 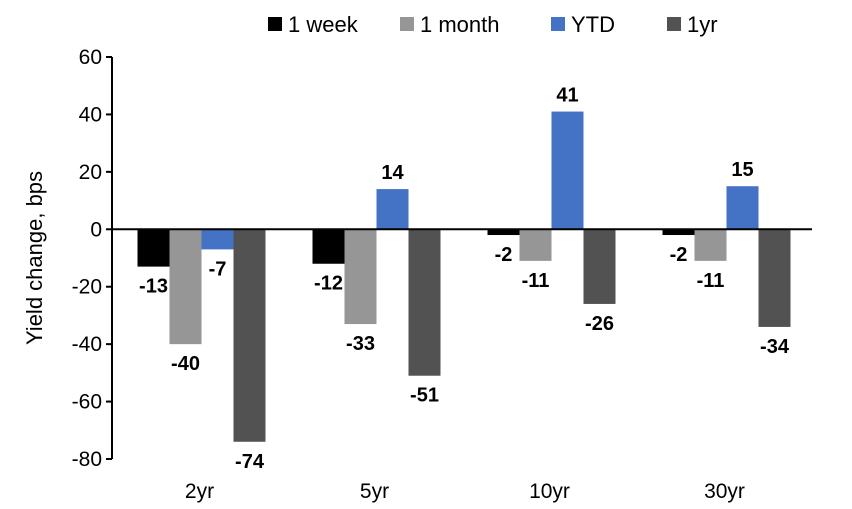 I want to click on bar-1-month-10yr, so click(x=535, y=245).